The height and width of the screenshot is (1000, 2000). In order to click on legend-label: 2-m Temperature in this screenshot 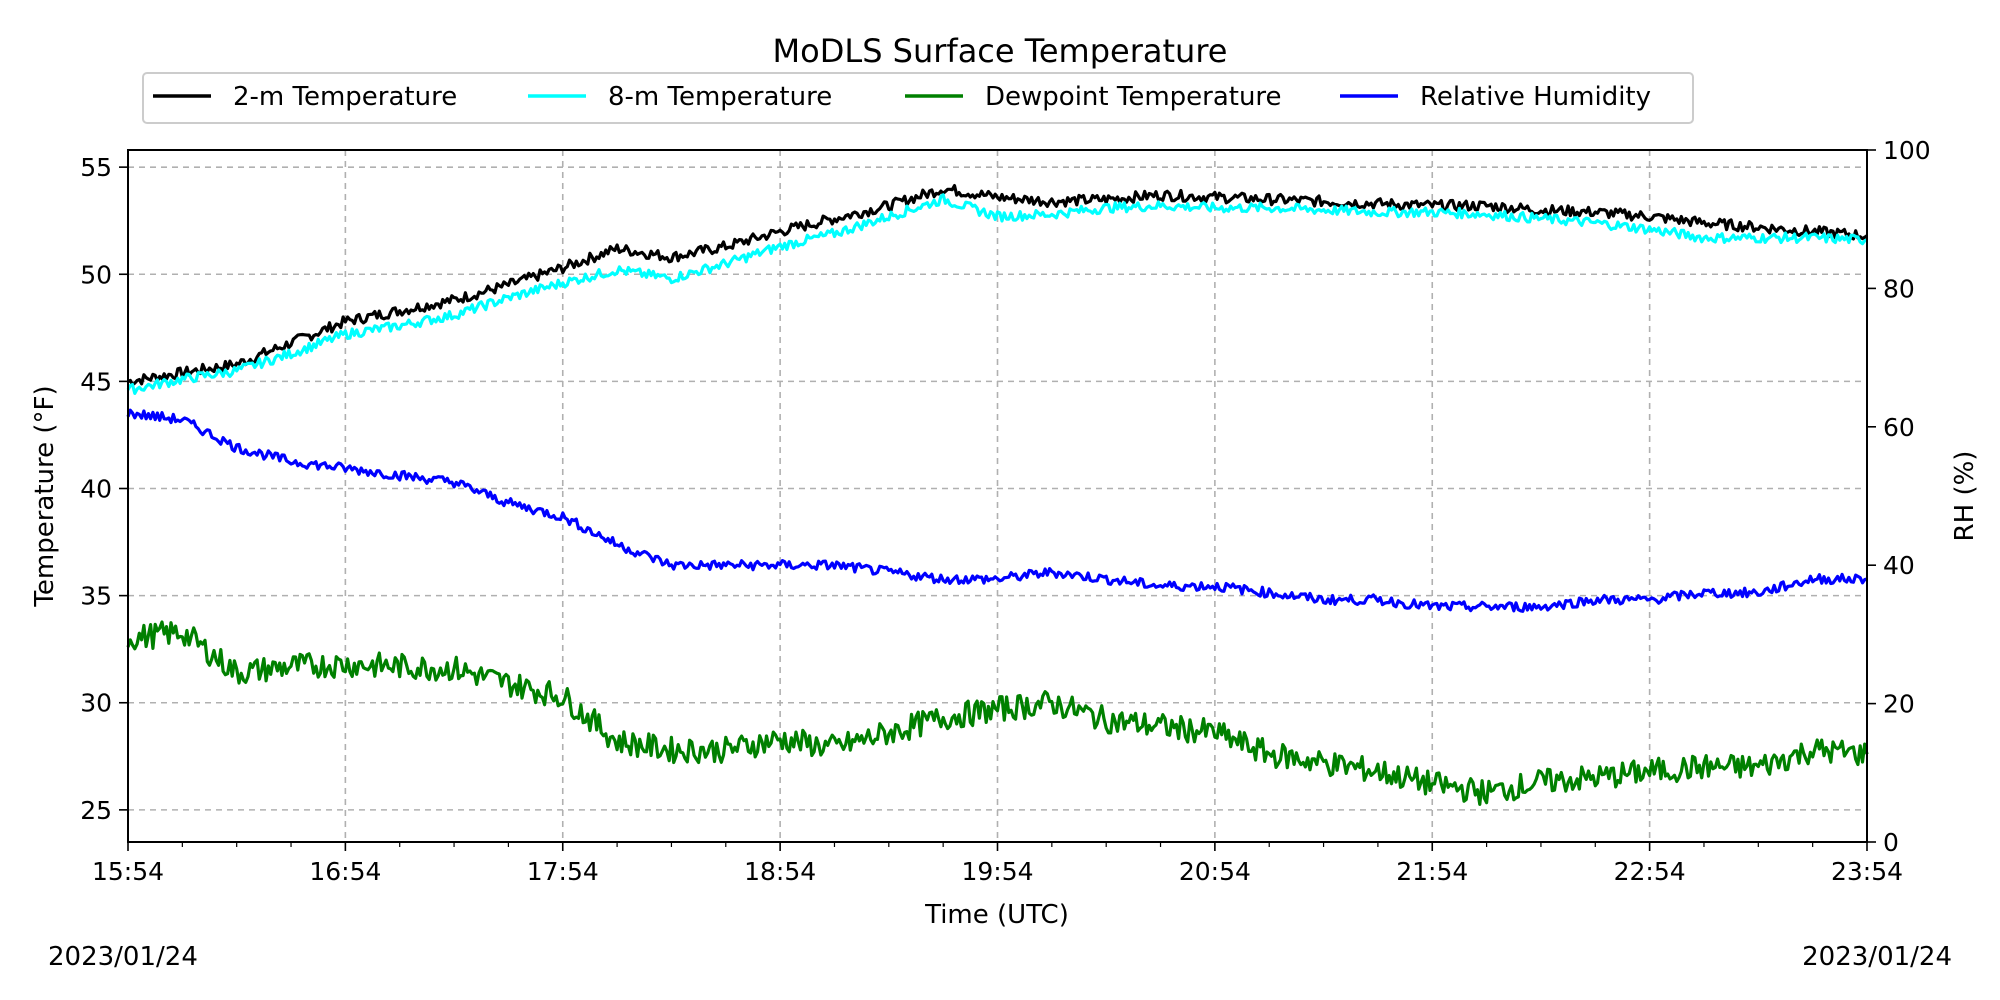, I will do `click(345, 97)`.